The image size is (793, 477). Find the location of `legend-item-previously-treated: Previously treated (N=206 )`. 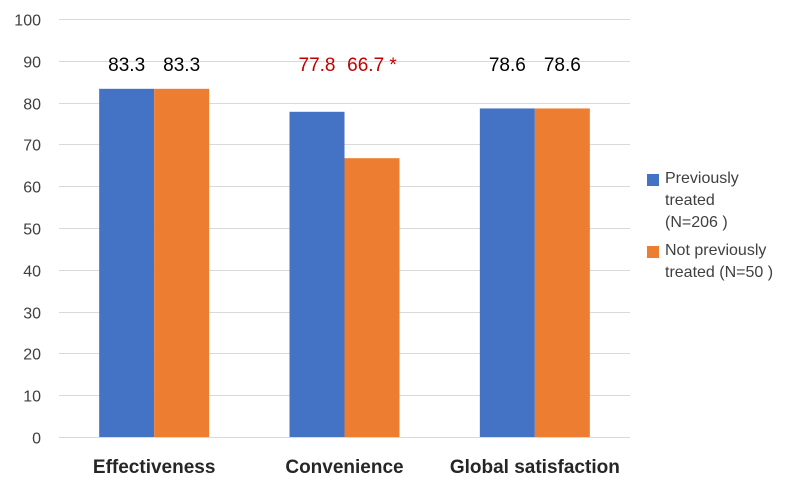

legend-item-previously-treated: Previously treated (N=206 ) is located at coordinates (720, 201).